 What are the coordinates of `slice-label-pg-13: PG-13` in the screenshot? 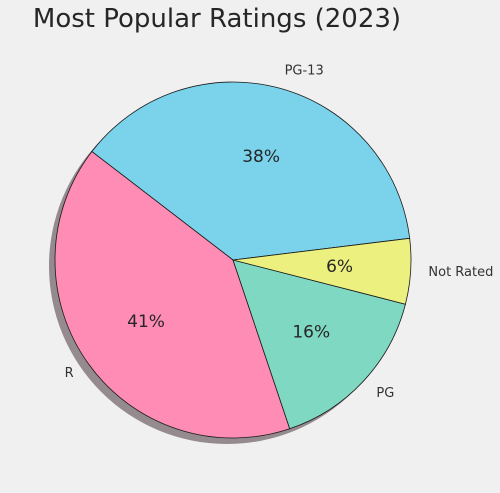 It's located at (304, 71).